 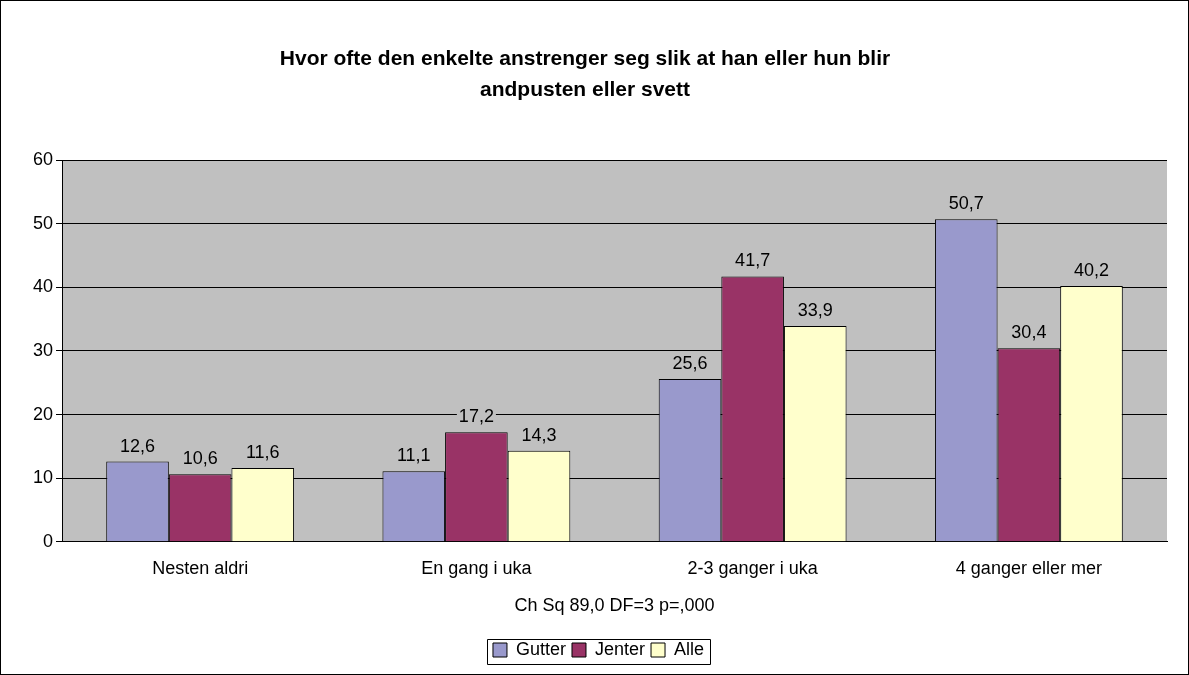 What do you see at coordinates (200, 458) in the screenshot?
I see `data-label: 10,6` at bounding box center [200, 458].